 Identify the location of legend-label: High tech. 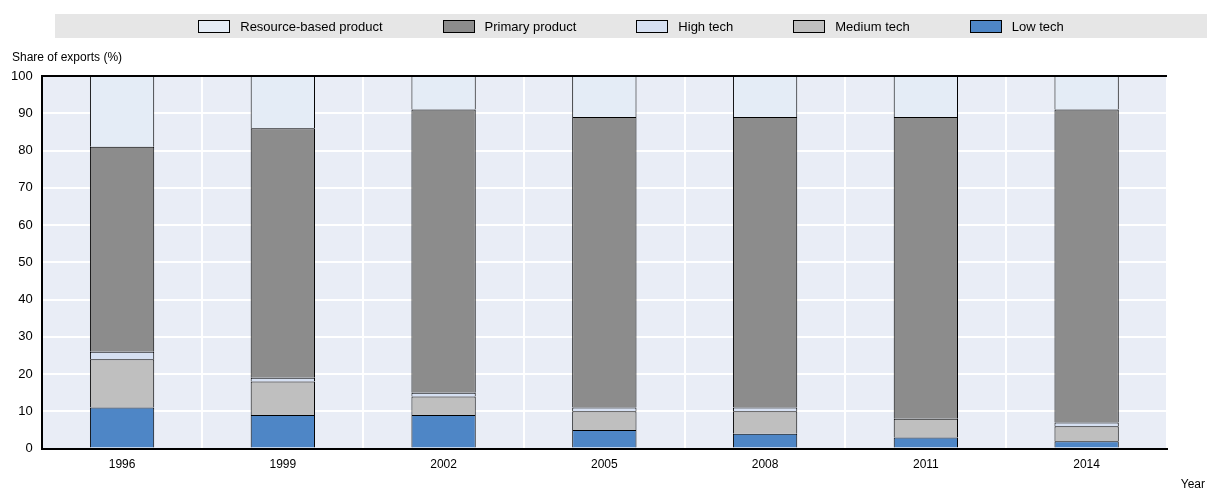
(706, 26).